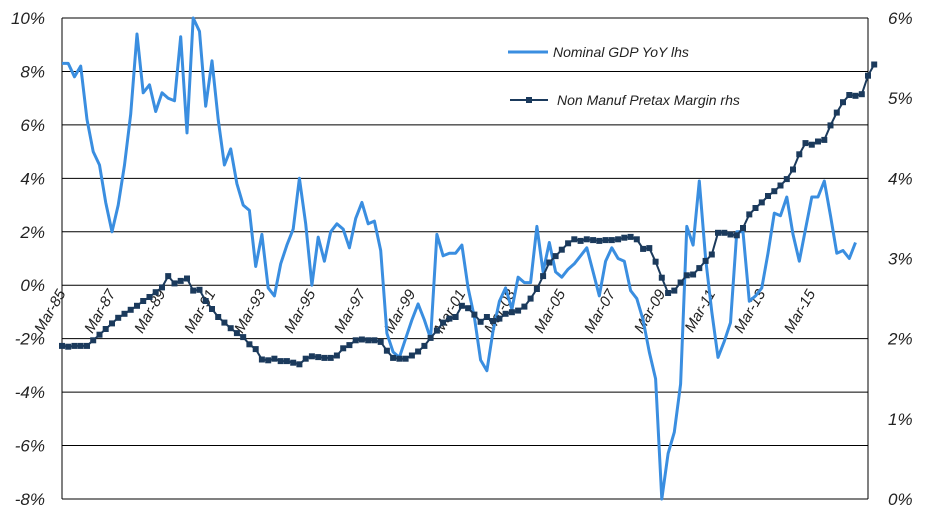 Image resolution: width=933 pixels, height=523 pixels. I want to click on x-tick-label: Mar-89, so click(150, 311).